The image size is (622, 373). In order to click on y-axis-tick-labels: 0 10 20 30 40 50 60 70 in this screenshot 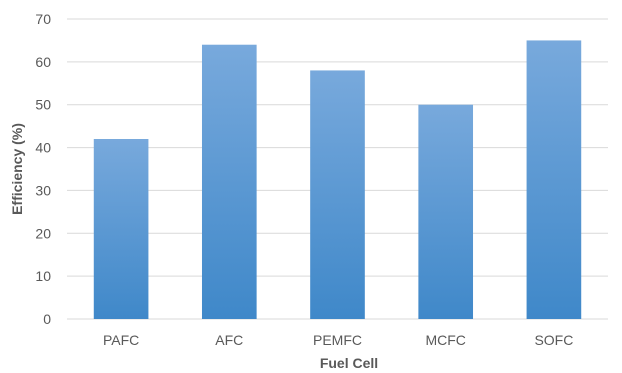, I will do `click(43, 169)`.